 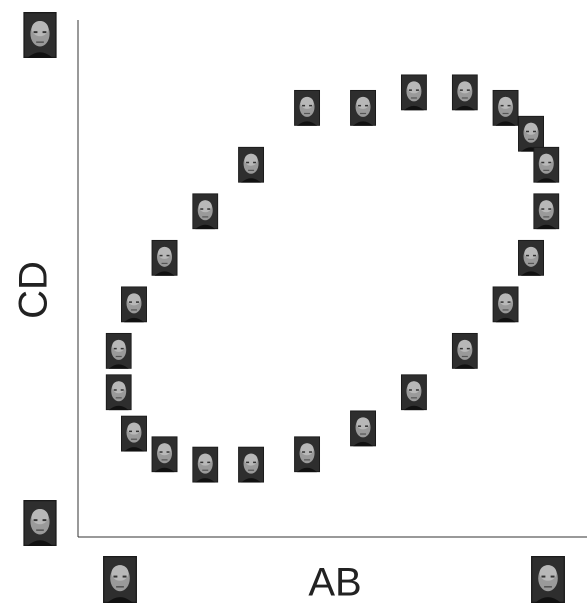 I want to click on y-axis-label: CD, so click(x=34, y=290).